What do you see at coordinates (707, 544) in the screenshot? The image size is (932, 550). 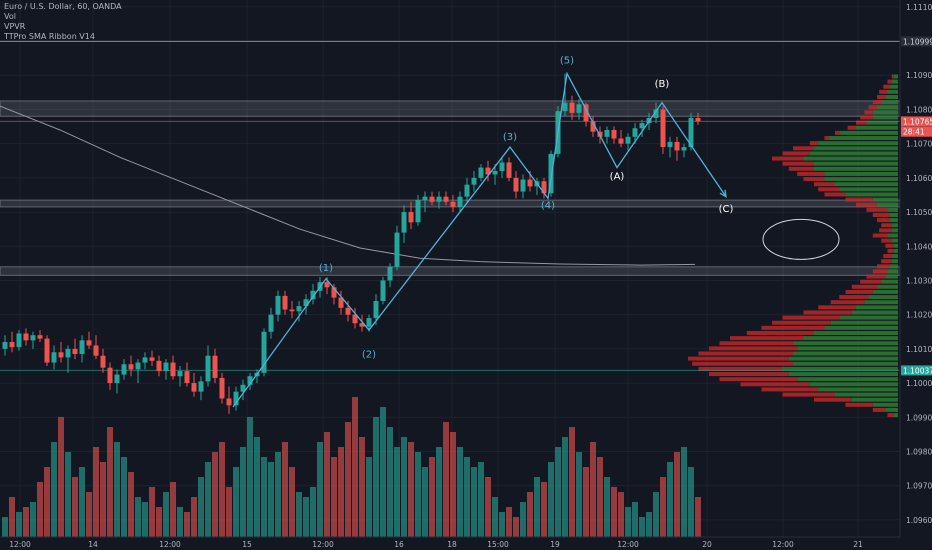 I see `x-tick-label-10: 20` at bounding box center [707, 544].